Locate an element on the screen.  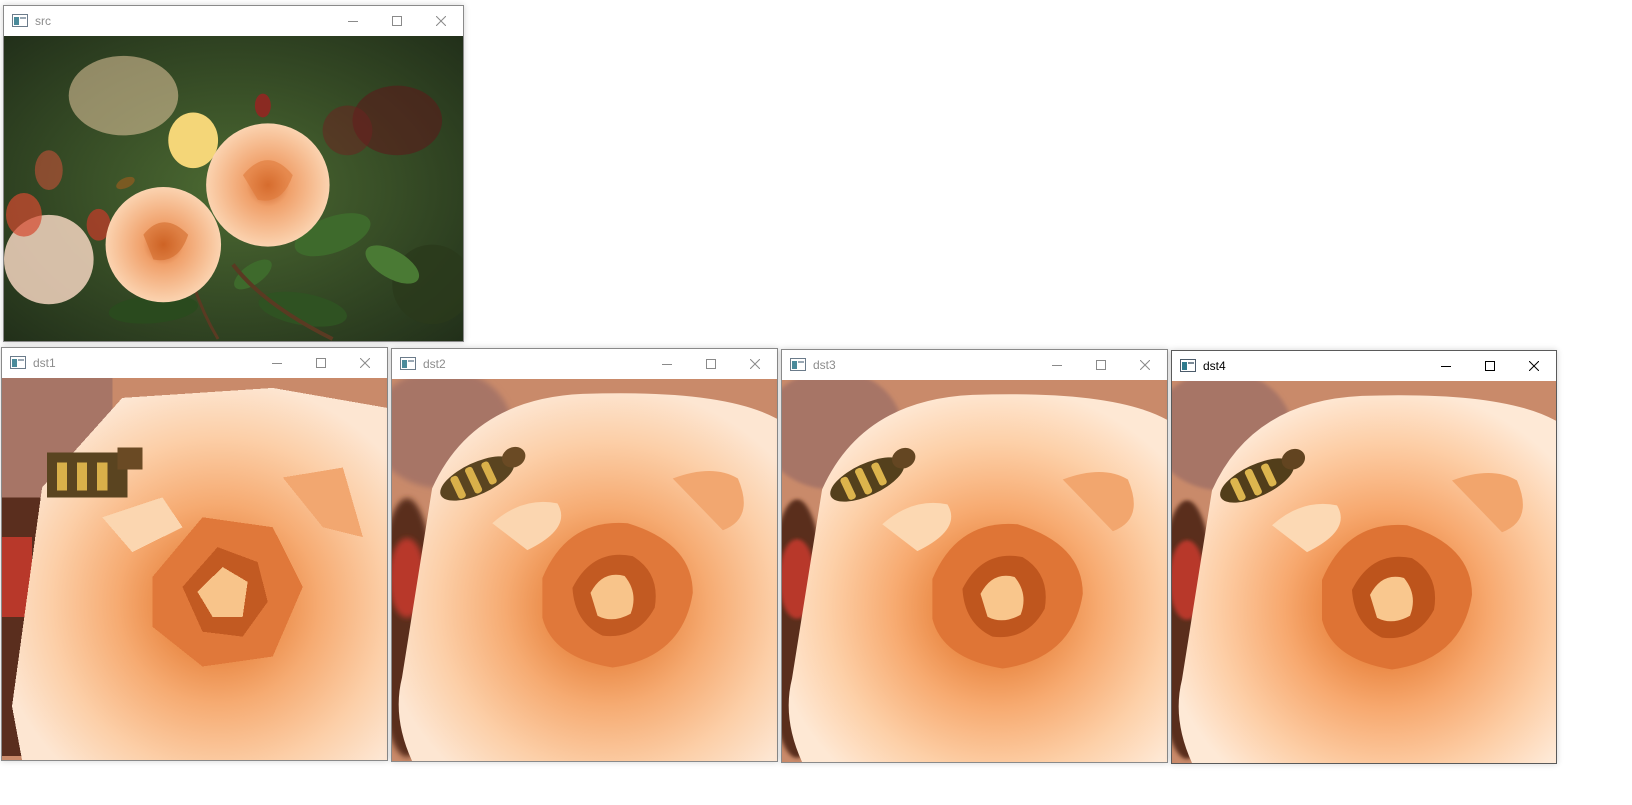
window-title: dst4 is located at coordinates (1214, 366).